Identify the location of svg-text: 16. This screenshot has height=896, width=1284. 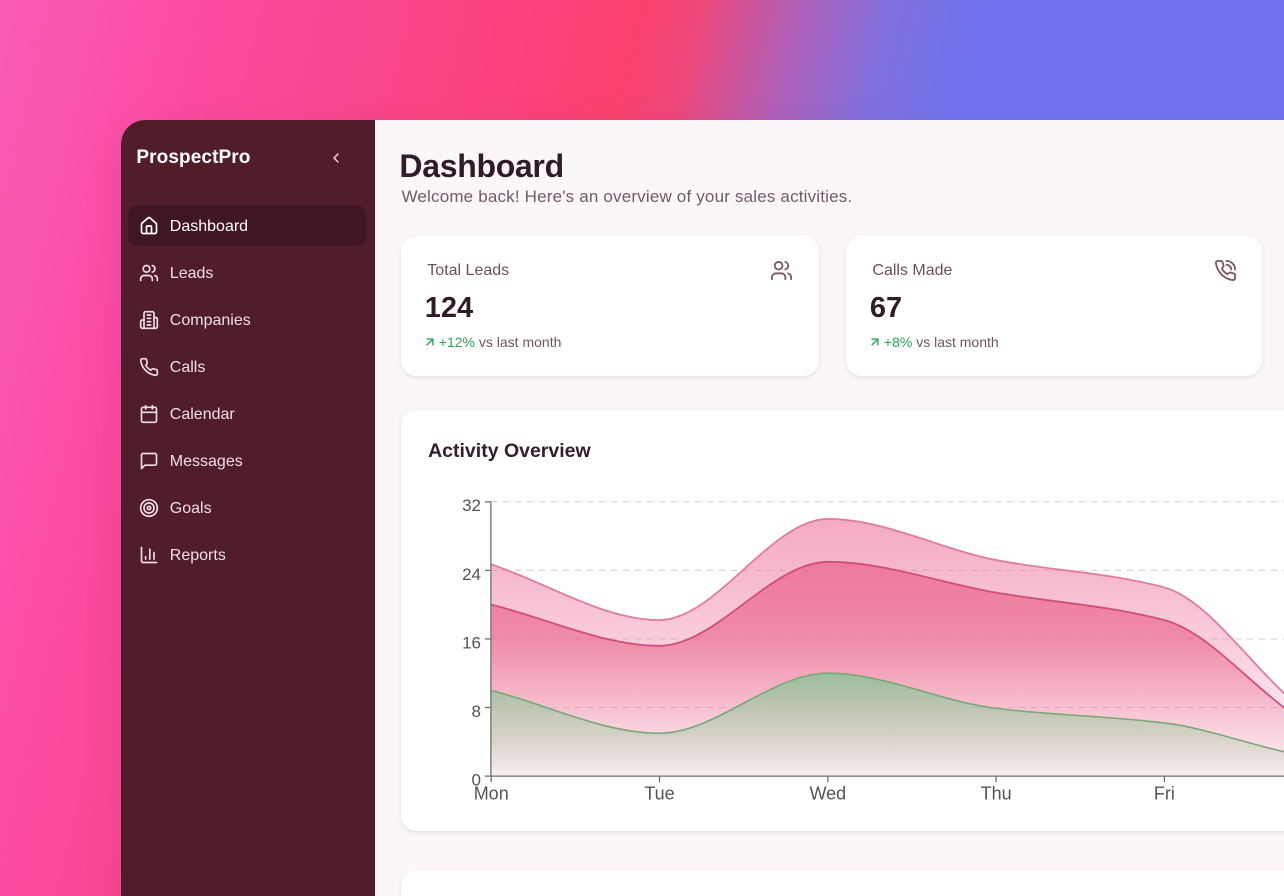
(471, 643).